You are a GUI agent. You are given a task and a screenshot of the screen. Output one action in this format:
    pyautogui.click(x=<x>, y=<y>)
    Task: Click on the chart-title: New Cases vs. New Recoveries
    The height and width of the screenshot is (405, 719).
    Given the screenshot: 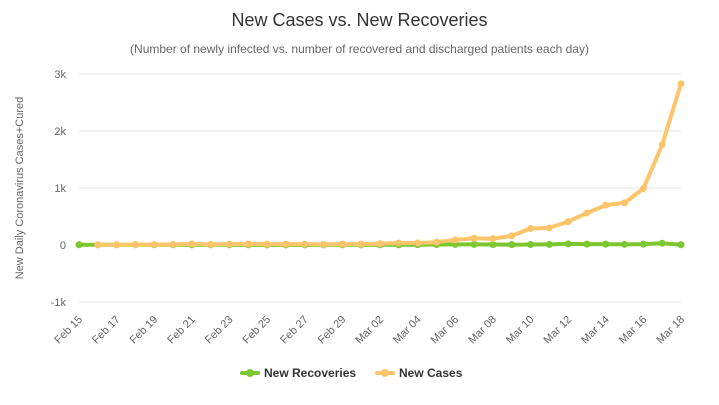 What is the action you would take?
    pyautogui.click(x=359, y=20)
    